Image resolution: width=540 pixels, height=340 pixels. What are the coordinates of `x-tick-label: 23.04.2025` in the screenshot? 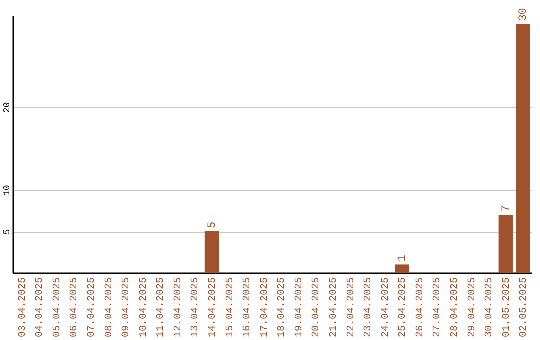 It's located at (369, 308).